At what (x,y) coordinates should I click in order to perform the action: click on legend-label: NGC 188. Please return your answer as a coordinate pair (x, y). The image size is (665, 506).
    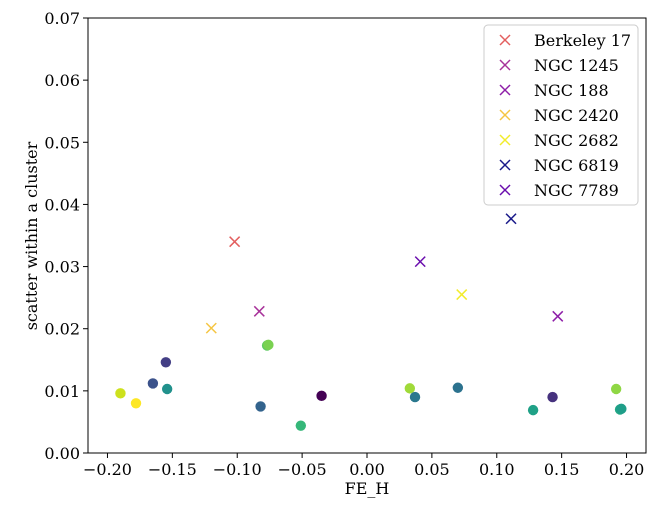
    Looking at the image, I should click on (571, 90).